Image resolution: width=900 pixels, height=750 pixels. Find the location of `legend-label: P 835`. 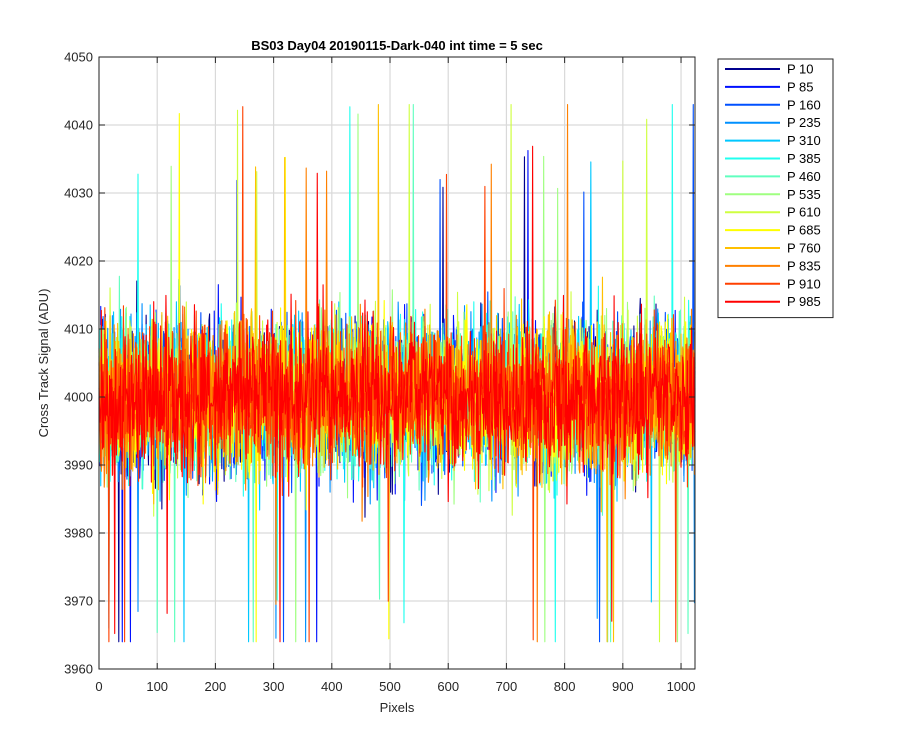

legend-label: P 835 is located at coordinates (804, 265).